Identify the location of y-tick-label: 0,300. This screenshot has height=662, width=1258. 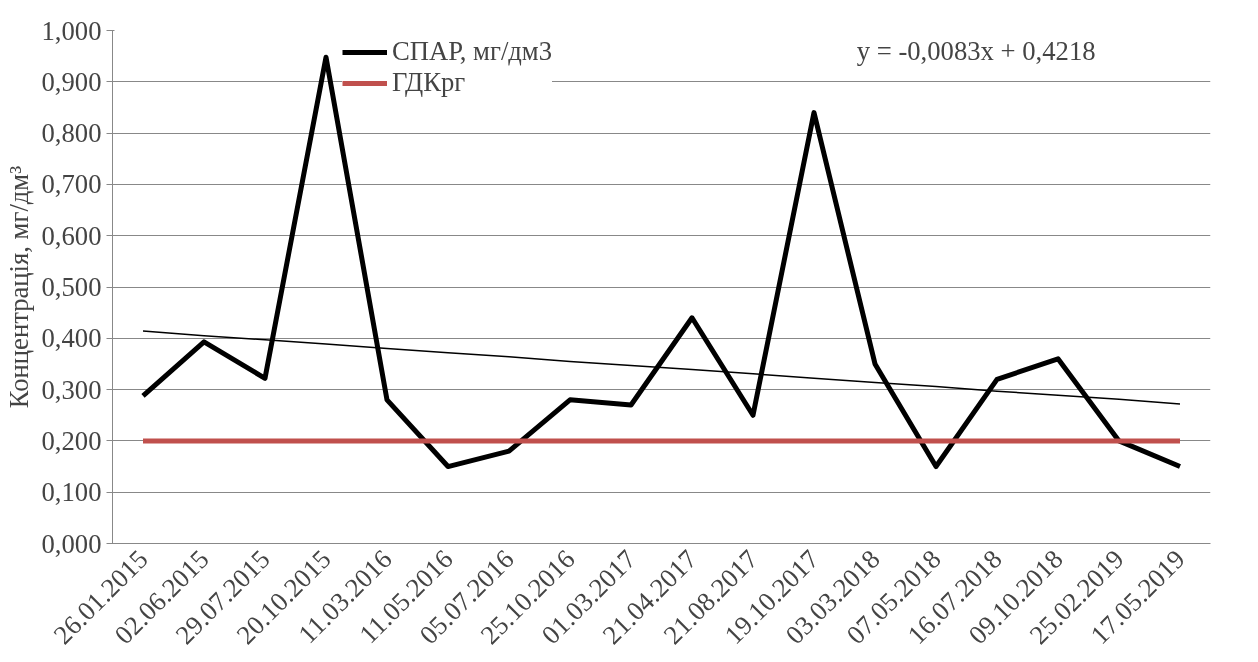
(71, 389).